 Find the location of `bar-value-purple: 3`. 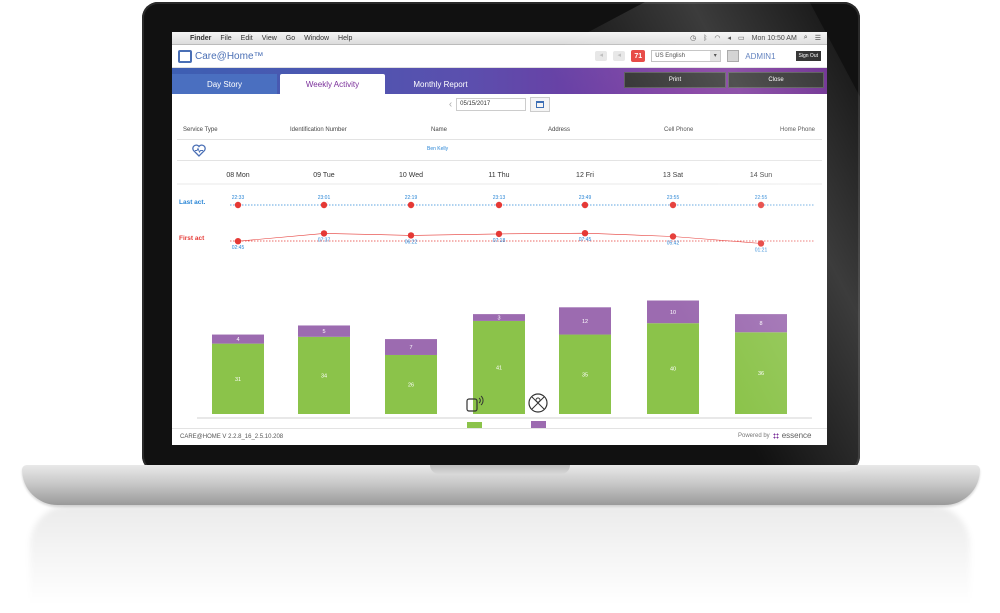

bar-value-purple: 3 is located at coordinates (498, 319).